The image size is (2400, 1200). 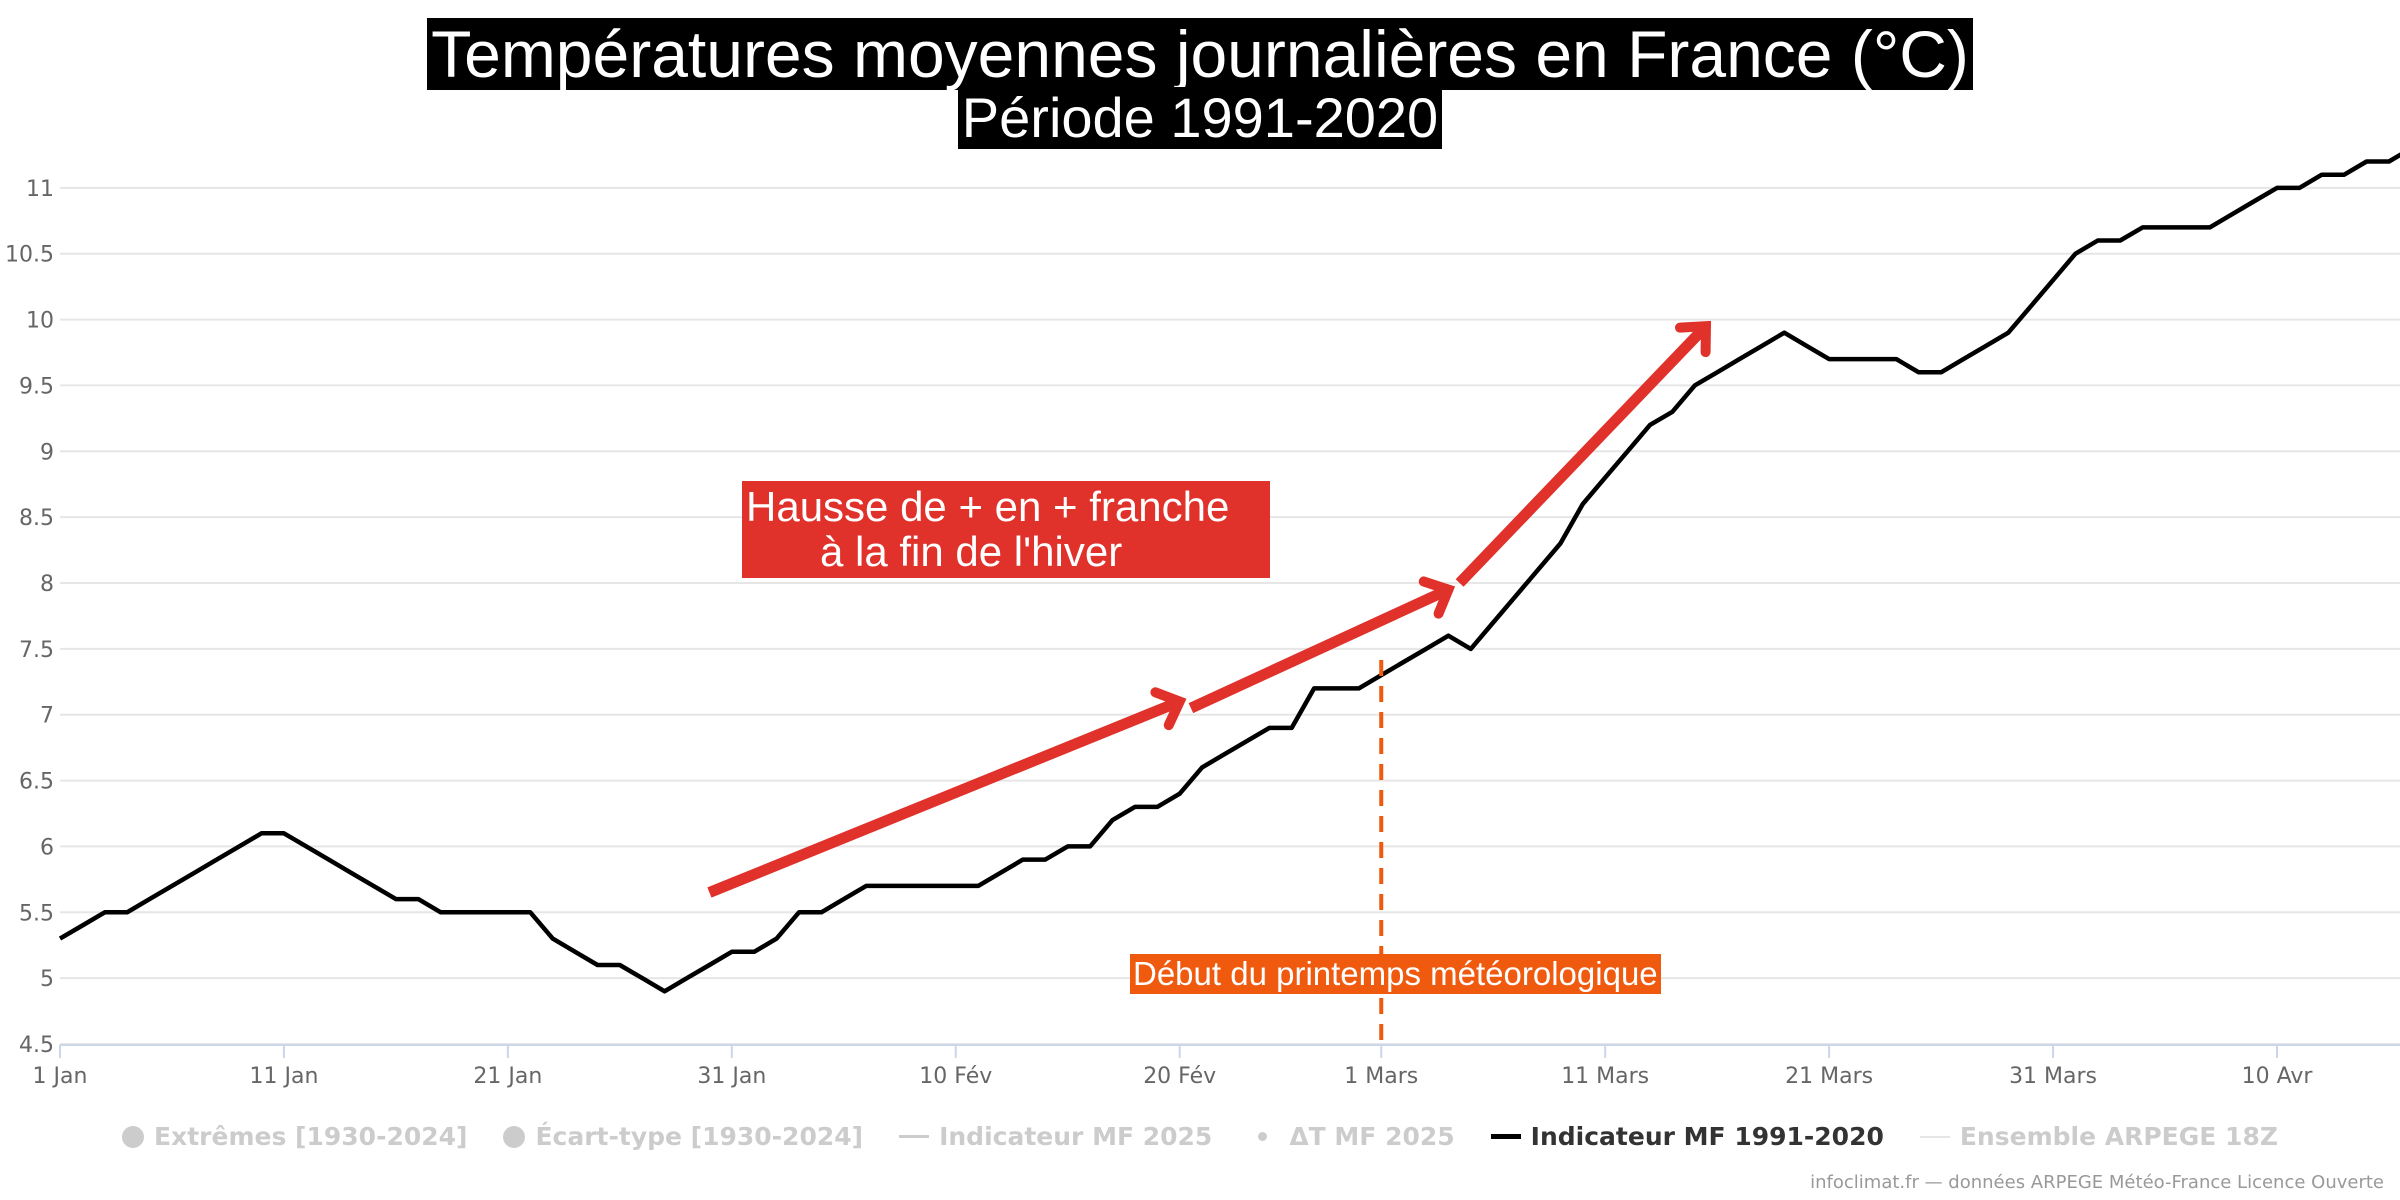 I want to click on legend-item-ensemble-arpege: Ensemble ARPEGE 18Z, so click(x=2098, y=1136).